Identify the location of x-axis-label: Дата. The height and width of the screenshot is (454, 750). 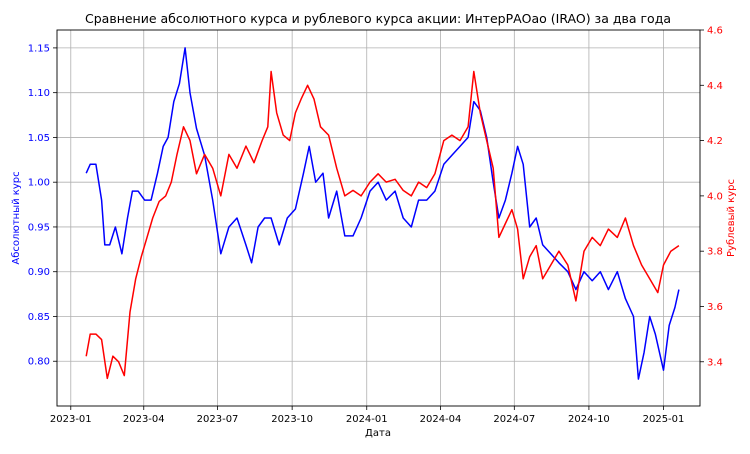
(378, 433).